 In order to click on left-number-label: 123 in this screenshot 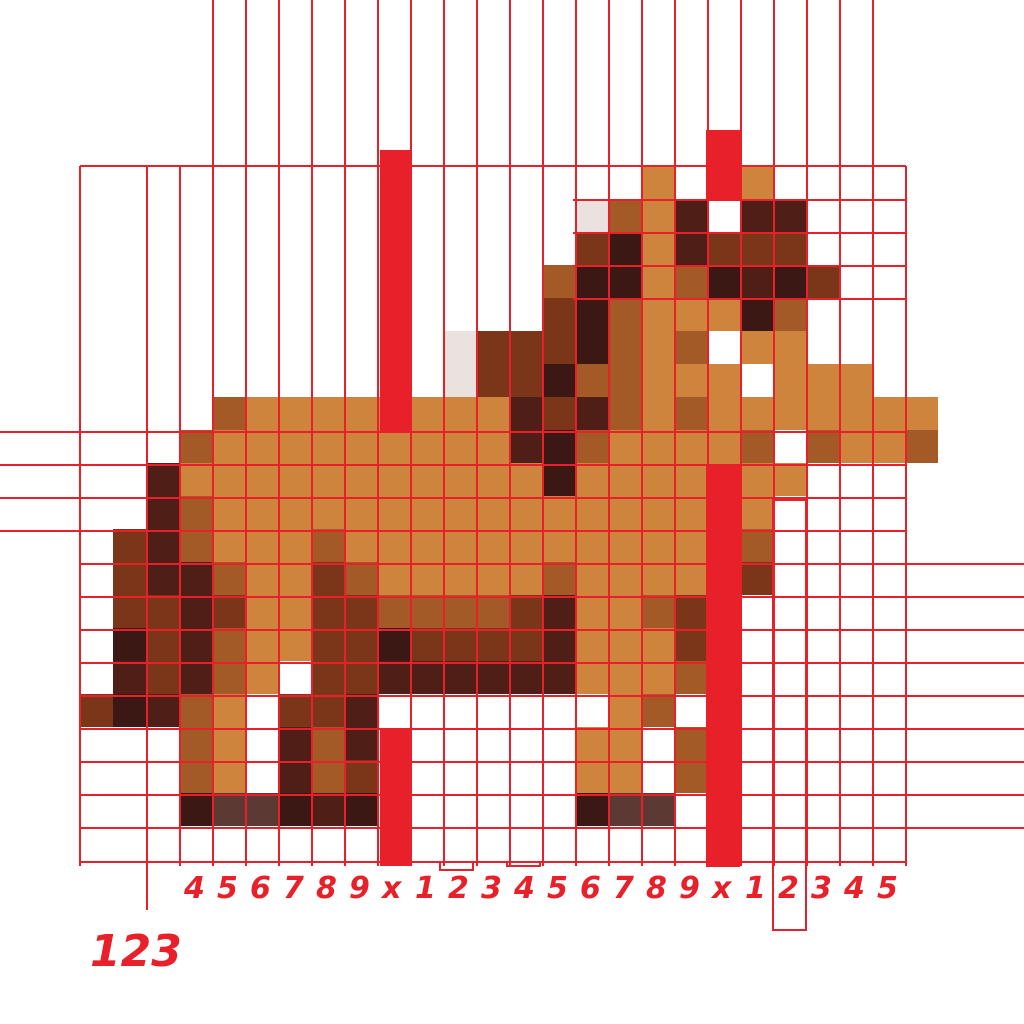, I will do `click(136, 951)`.